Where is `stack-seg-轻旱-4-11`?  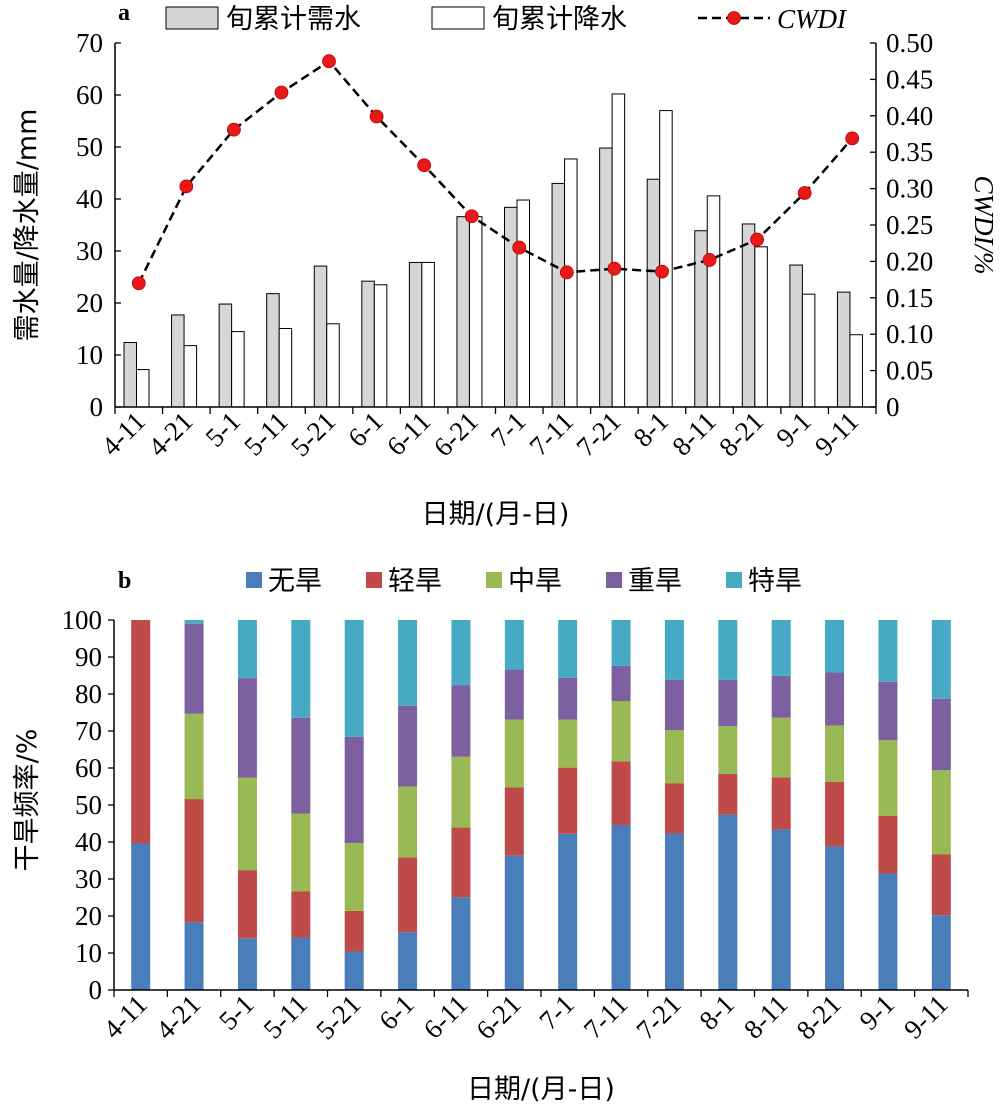
stack-seg-轻旱-4-11 is located at coordinates (141, 732).